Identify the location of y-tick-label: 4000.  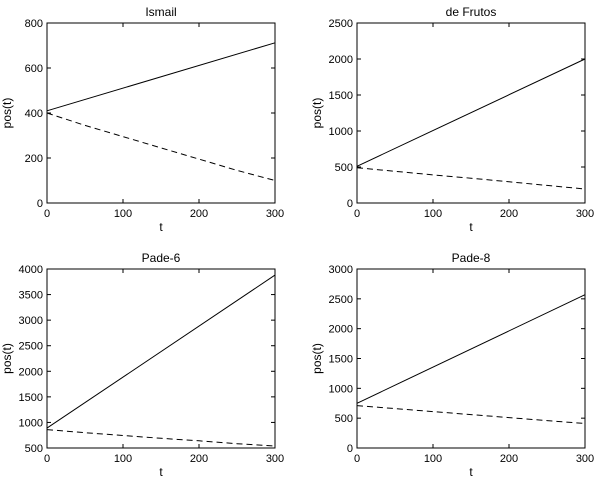
(31, 270).